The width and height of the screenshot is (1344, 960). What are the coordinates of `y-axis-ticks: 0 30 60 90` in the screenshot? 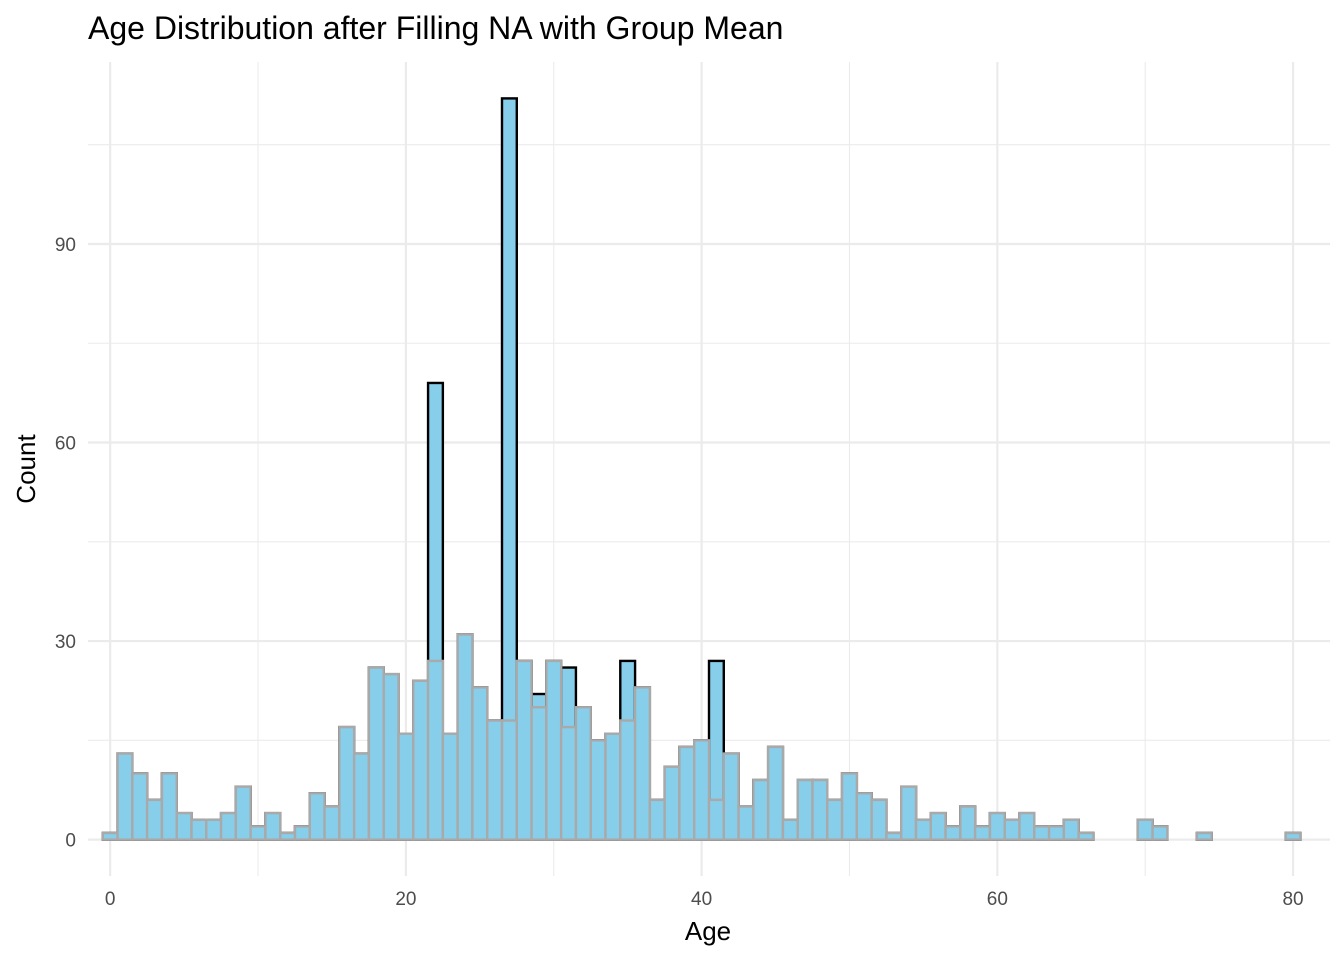 It's located at (65, 543).